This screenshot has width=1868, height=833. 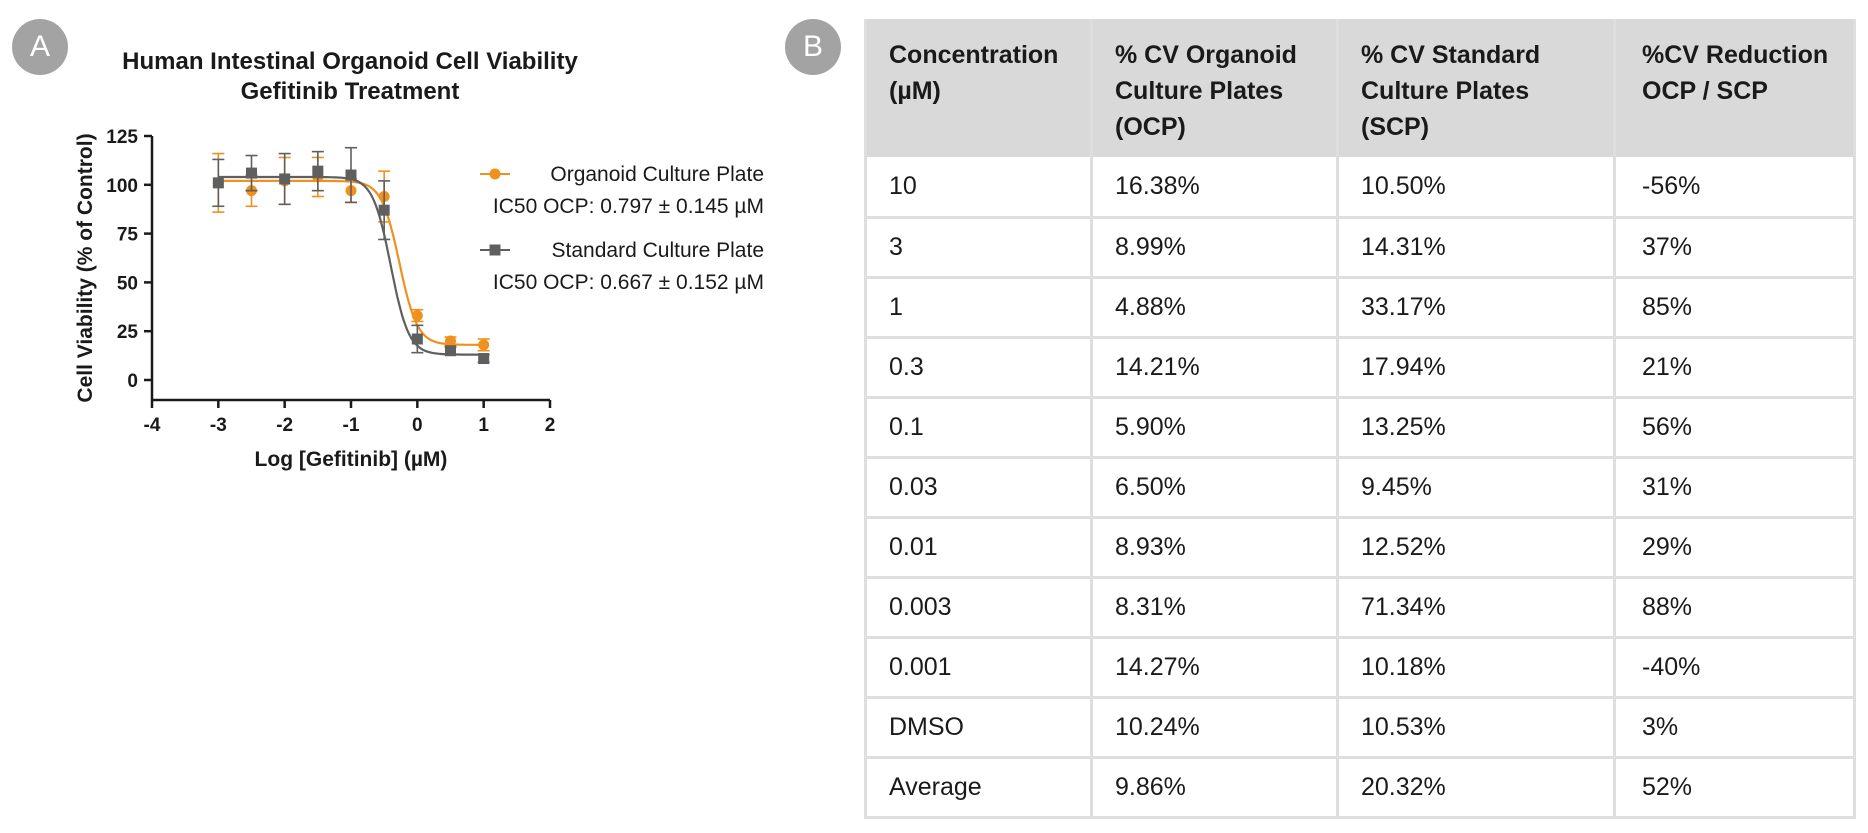 I want to click on table-cell: 5.90%, so click(x=1214, y=427).